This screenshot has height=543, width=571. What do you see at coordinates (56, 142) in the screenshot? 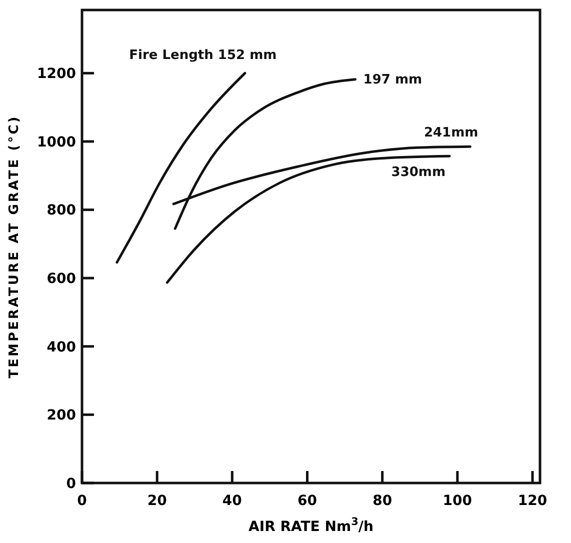
I see `y-tick-label: 1000` at bounding box center [56, 142].